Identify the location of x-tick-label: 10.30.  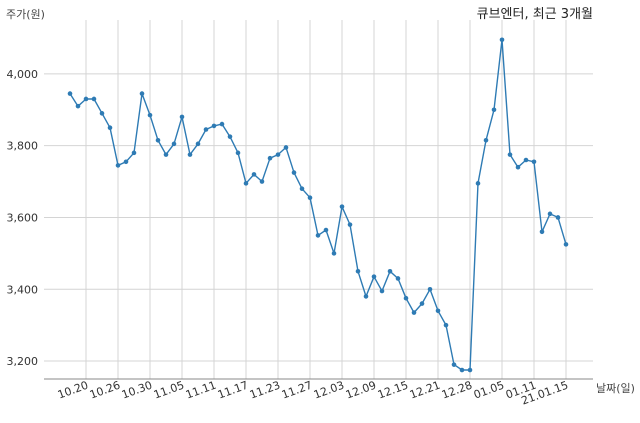
(137, 390).